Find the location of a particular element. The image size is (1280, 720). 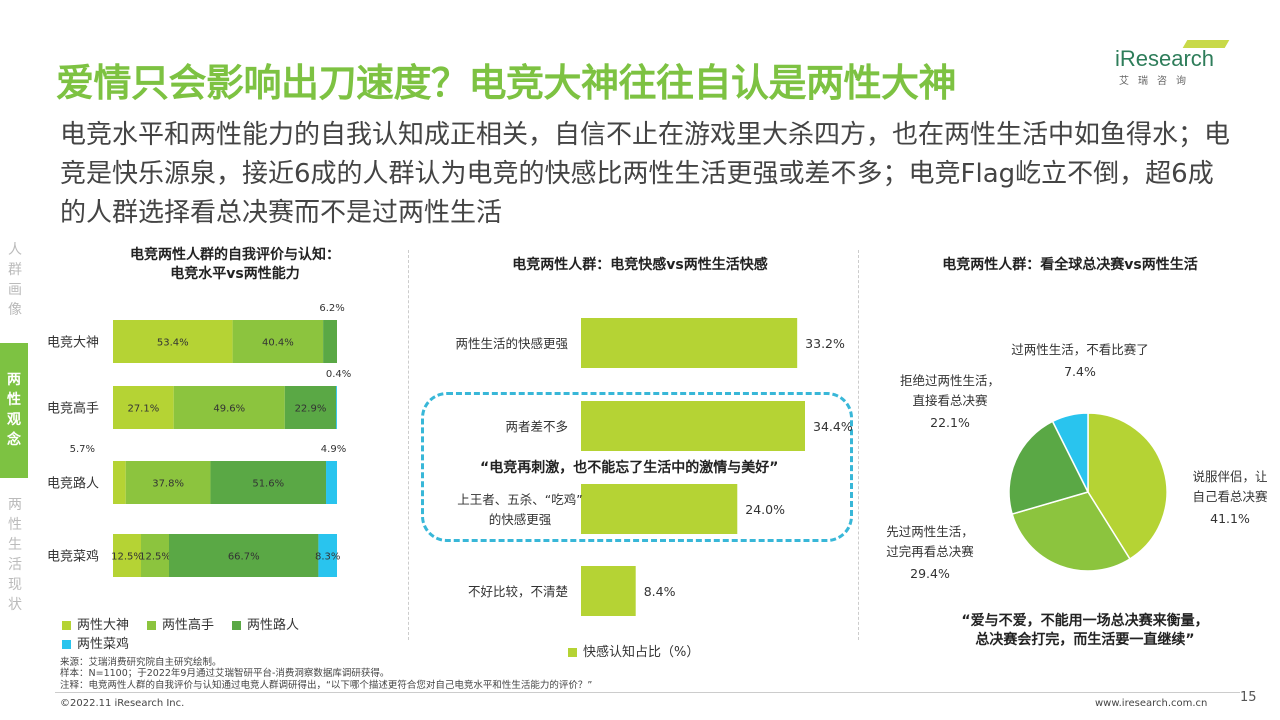

pie-data-label: 7.4% is located at coordinates (1080, 371).